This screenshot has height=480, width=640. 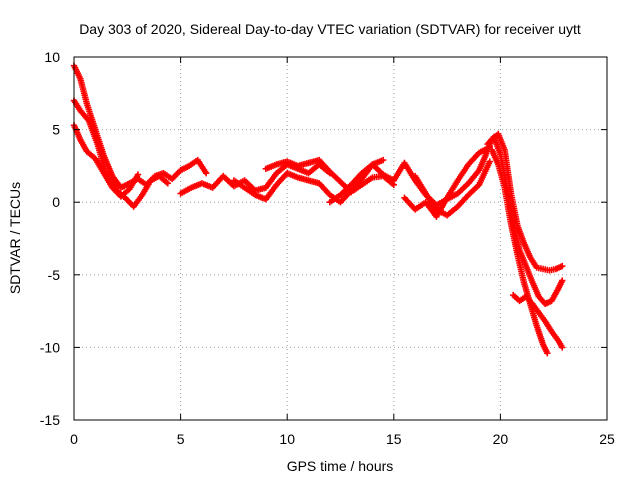 I want to click on x-axis-title: GPS time / hours, so click(x=340, y=466).